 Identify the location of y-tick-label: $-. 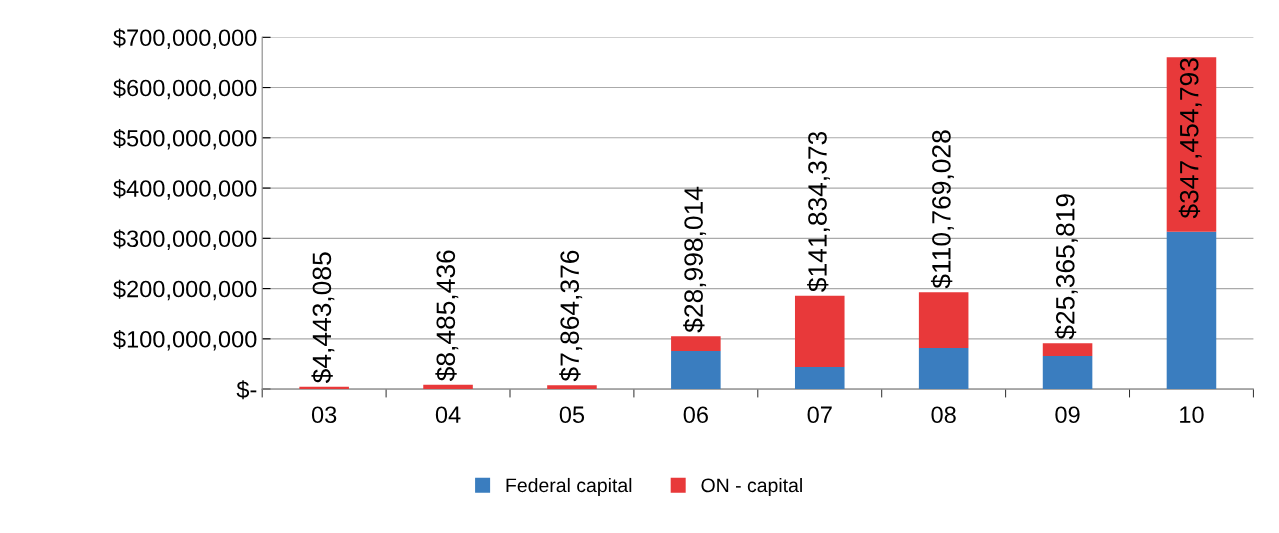
(246, 390).